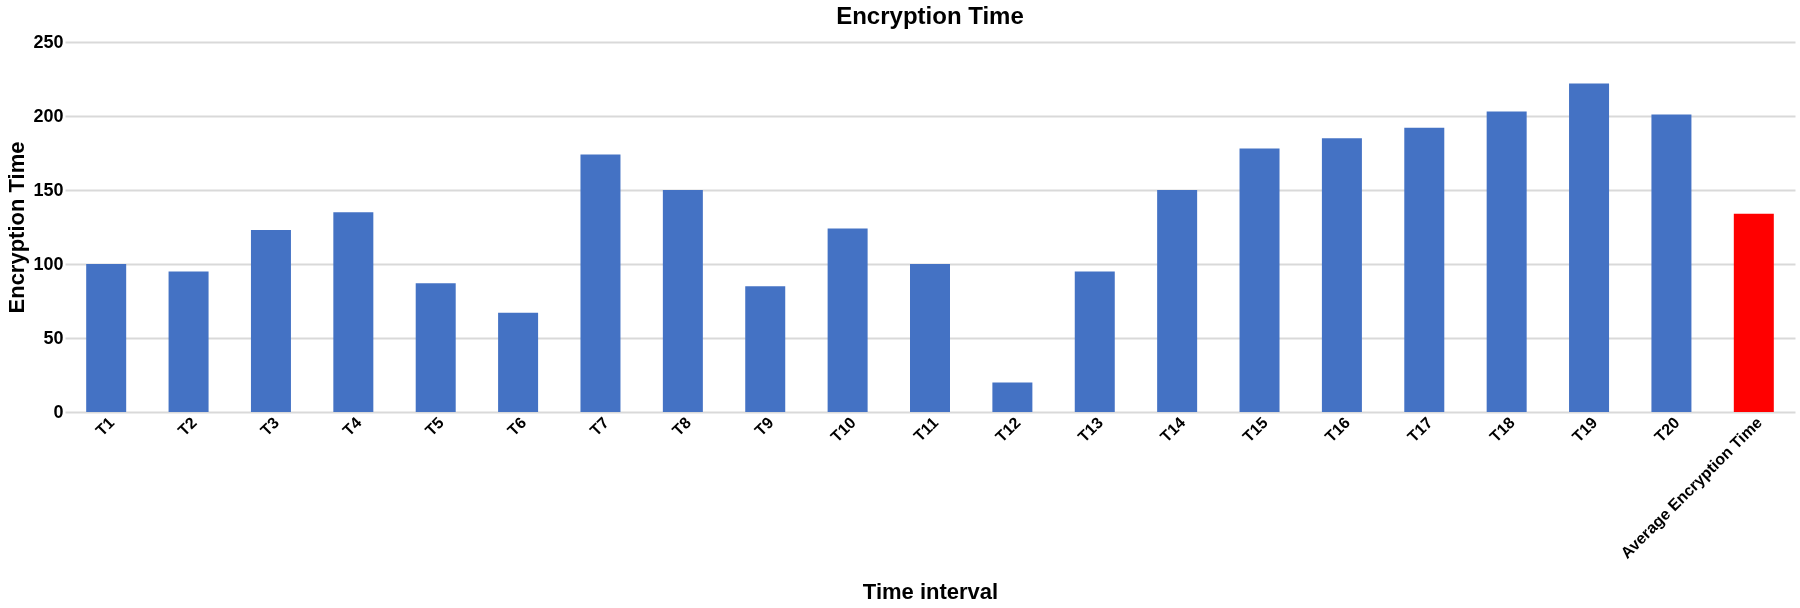 This screenshot has height=608, width=1800. Describe the element at coordinates (17, 227) in the screenshot. I see `y-axis-title: Encryption Time` at that location.